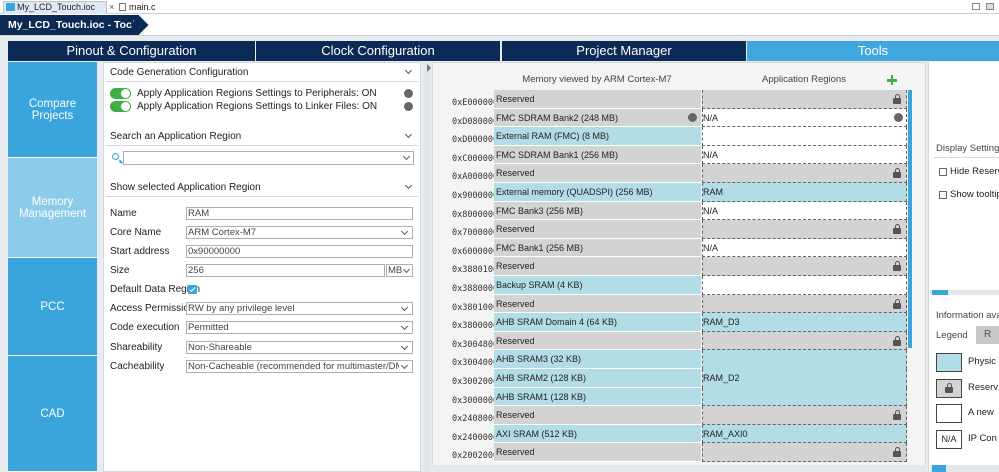  I want to click on address-label: 0xD0000000, so click(478, 140).